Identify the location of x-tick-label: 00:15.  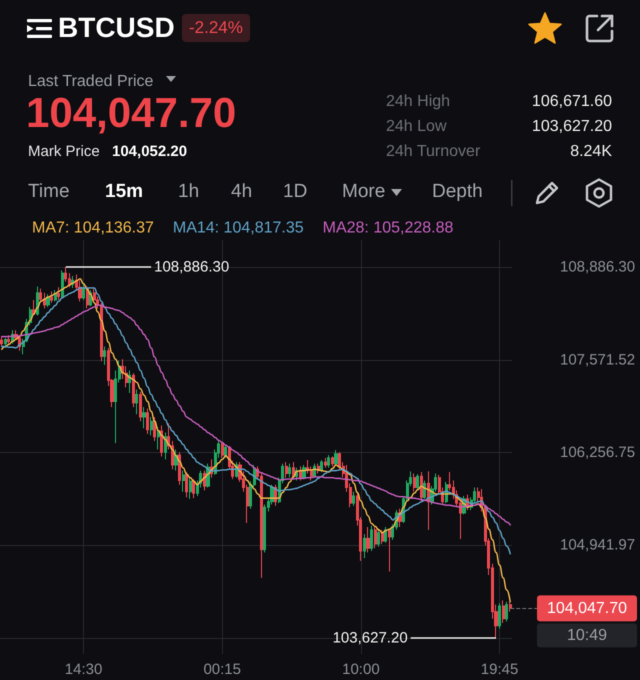
(222, 669).